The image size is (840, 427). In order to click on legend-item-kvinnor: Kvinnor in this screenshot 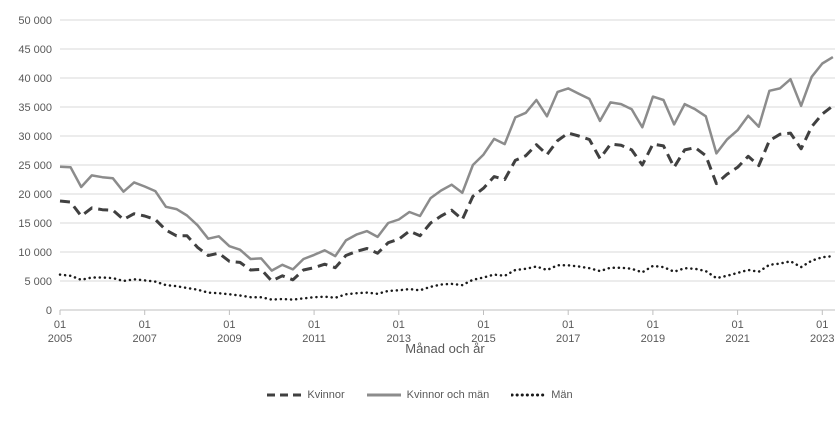, I will do `click(306, 395)`.